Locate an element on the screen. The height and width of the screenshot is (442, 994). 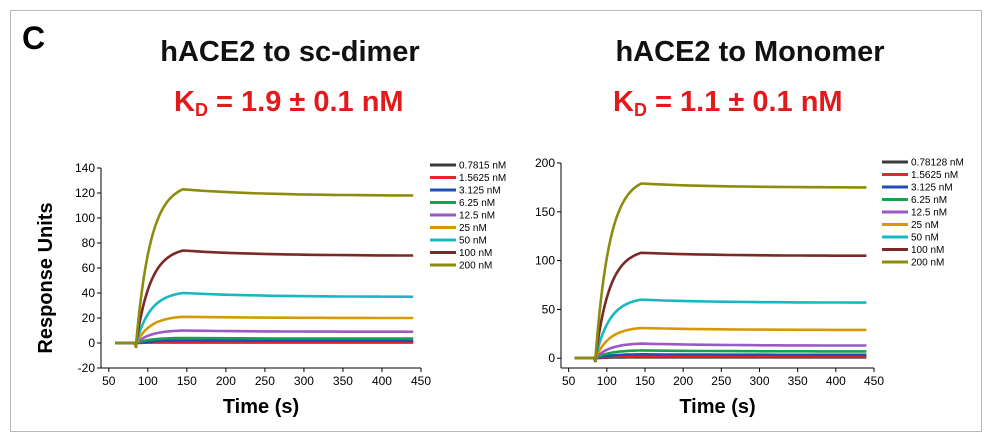
right-x-tick-label: 350 is located at coordinates (798, 381).